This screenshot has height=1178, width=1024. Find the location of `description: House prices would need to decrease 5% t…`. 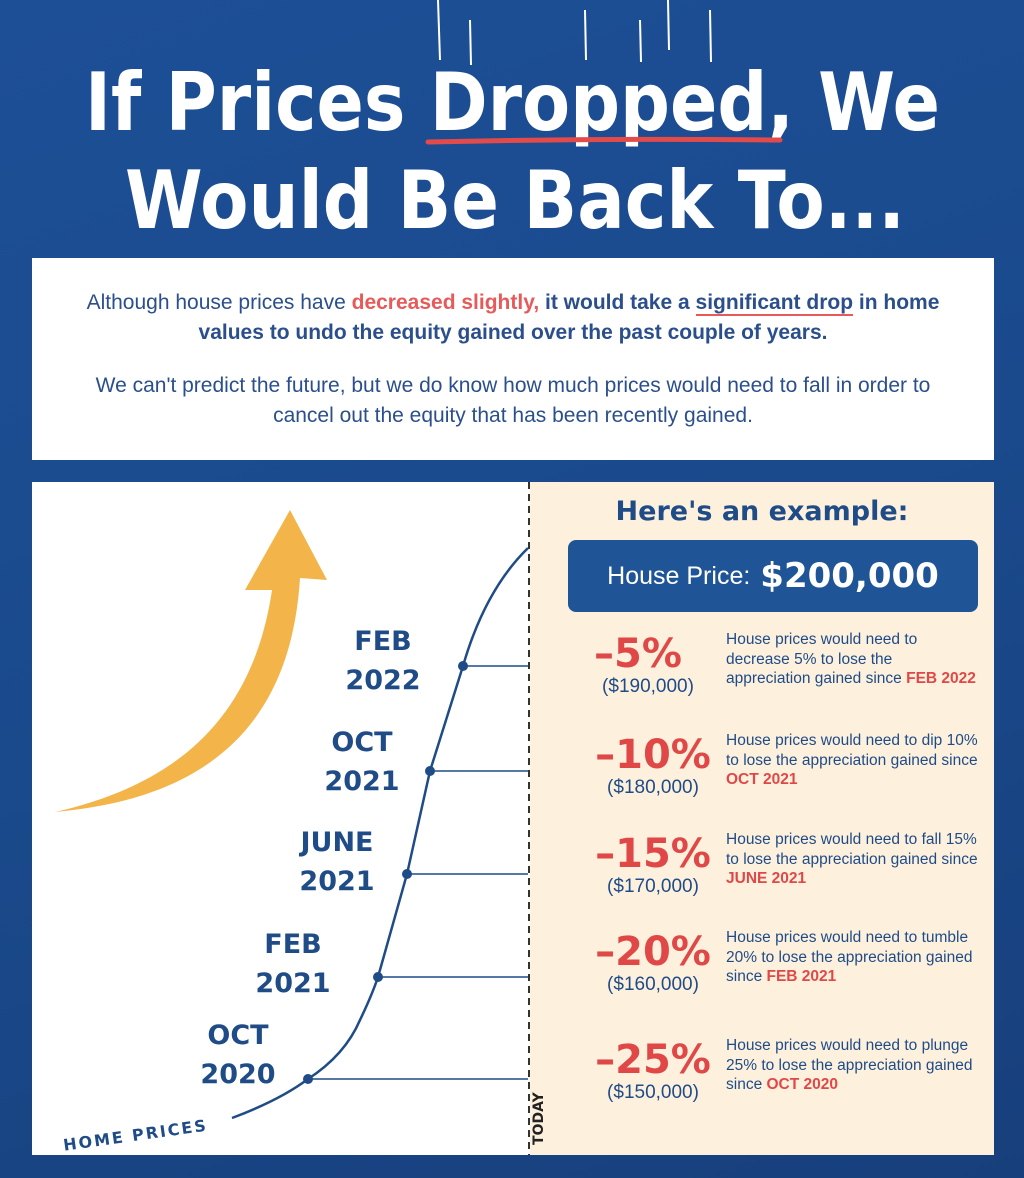

description: House prices would need to decrease 5% t… is located at coordinates (853, 659).